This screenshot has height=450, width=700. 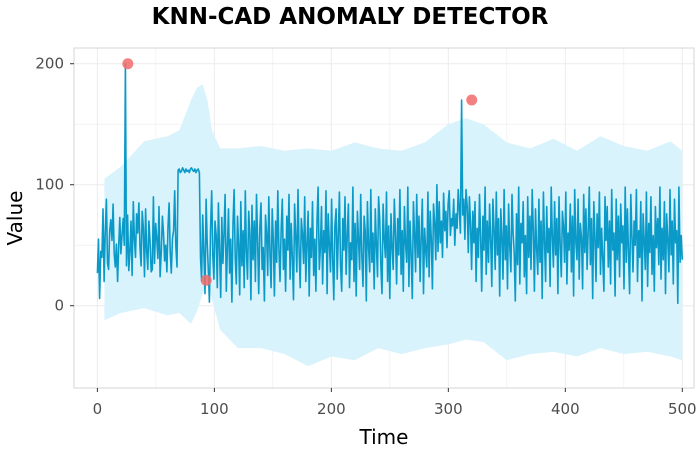 I want to click on y-tick-label: 0, so click(x=59, y=306).